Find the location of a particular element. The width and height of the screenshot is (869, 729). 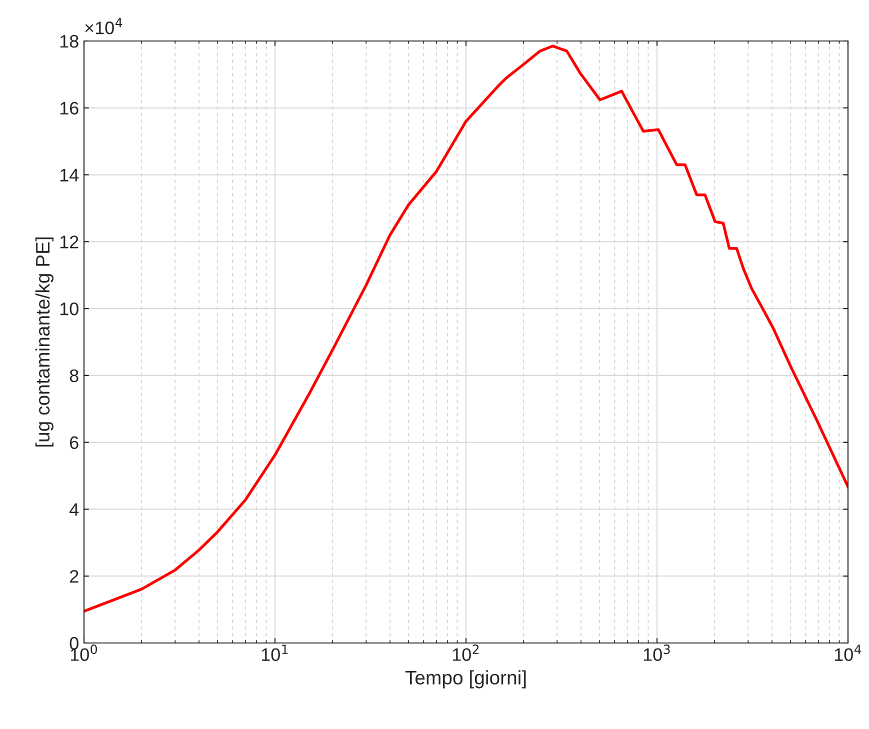

x-axis-title: Tempo [giorni] is located at coordinates (465, 679).